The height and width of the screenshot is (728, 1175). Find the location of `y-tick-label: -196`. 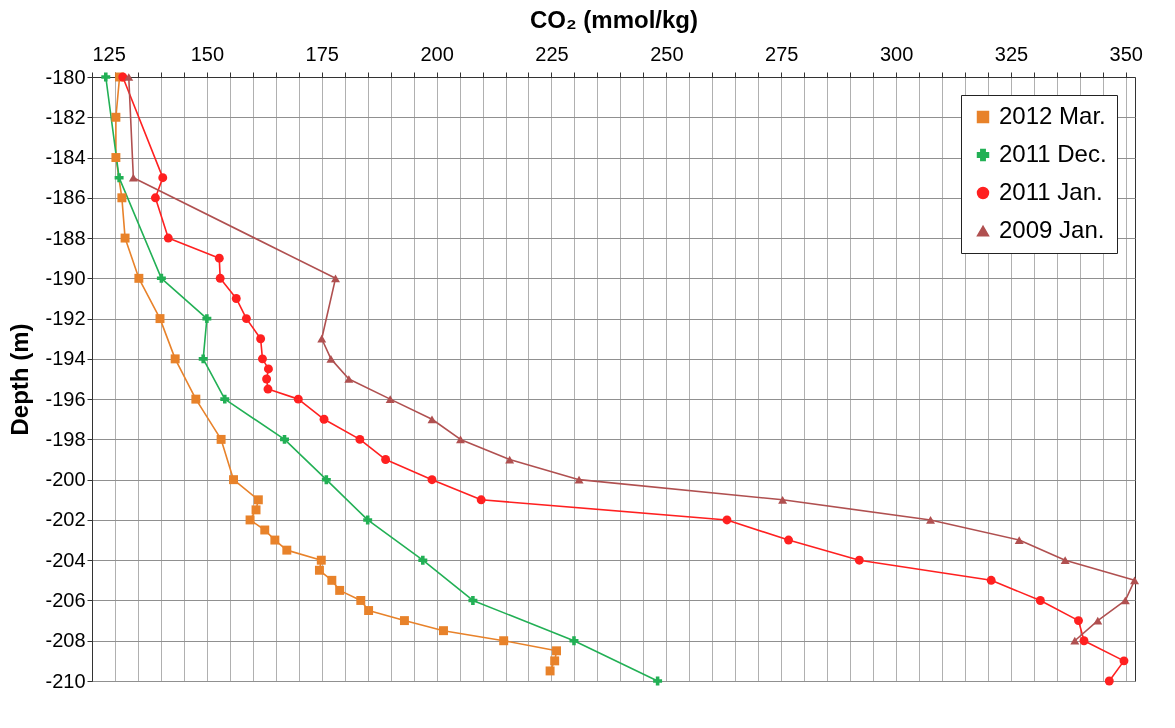

y-tick-label: -196 is located at coordinates (65, 398).